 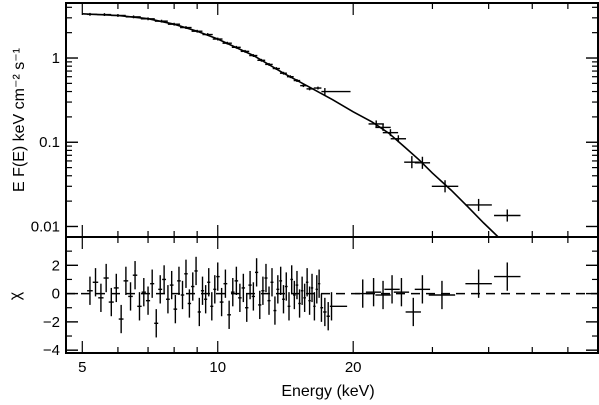 What do you see at coordinates (51, 322) in the screenshot?
I see `bottom-y-tick-label: −2` at bounding box center [51, 322].